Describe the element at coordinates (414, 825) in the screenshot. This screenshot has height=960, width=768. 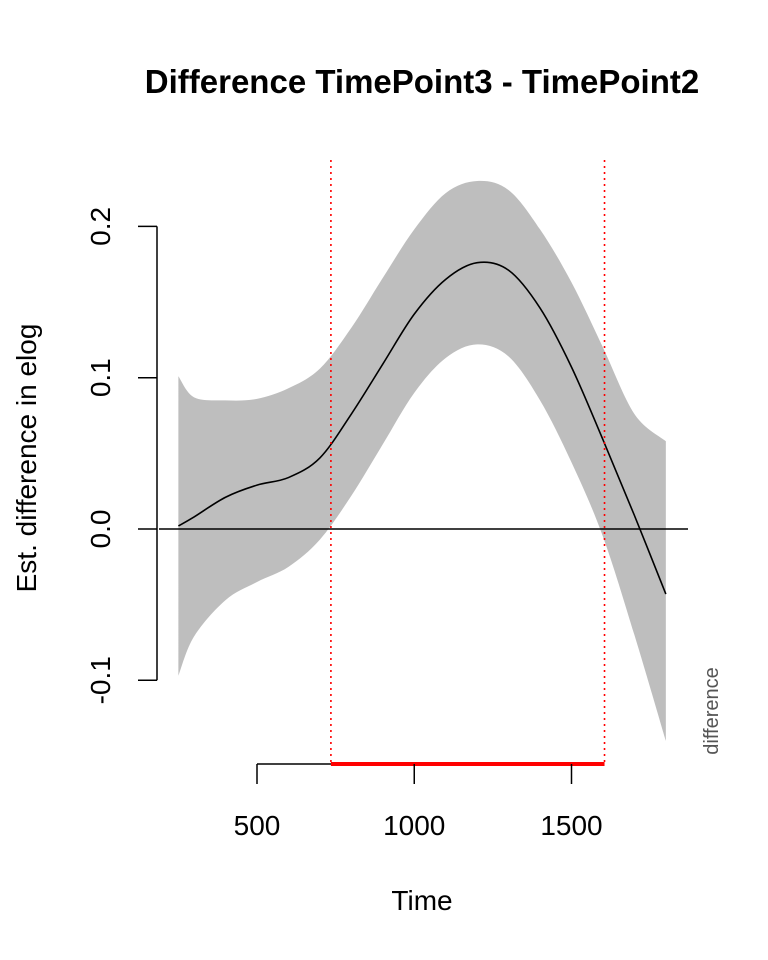
I see `x-tick-label: 1000` at that location.